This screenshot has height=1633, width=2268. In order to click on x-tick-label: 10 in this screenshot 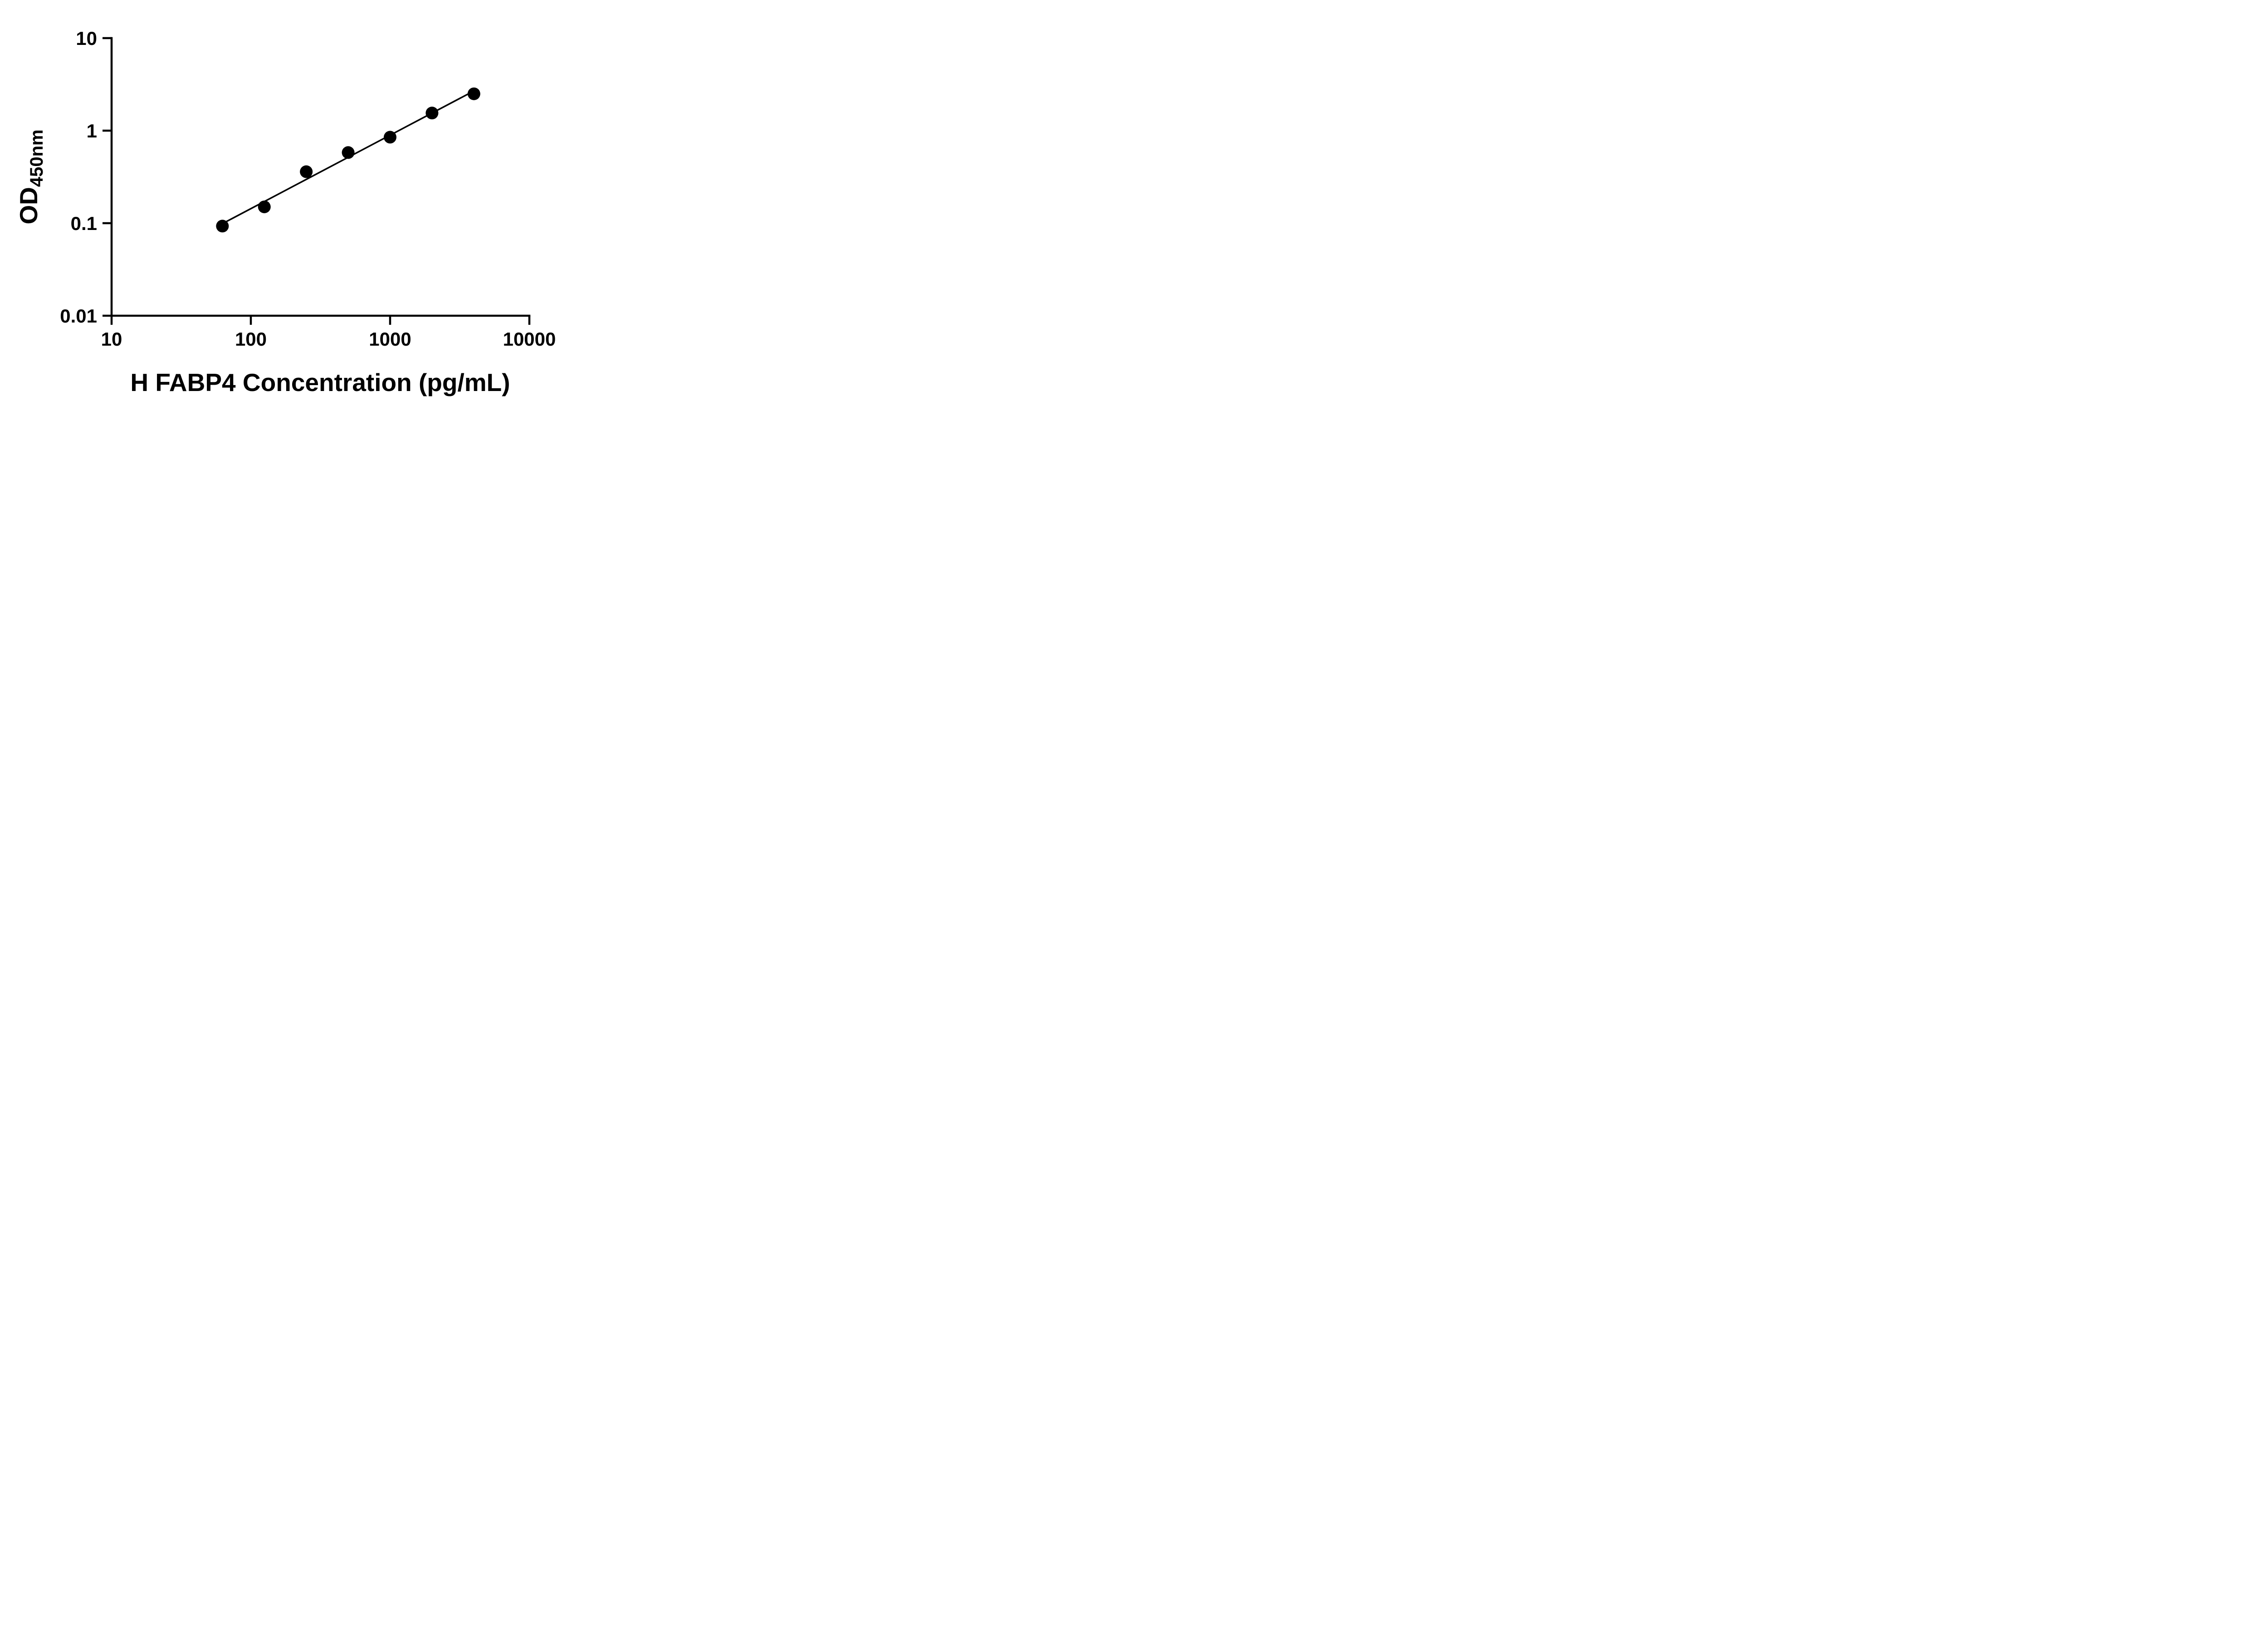, I will do `click(112, 339)`.